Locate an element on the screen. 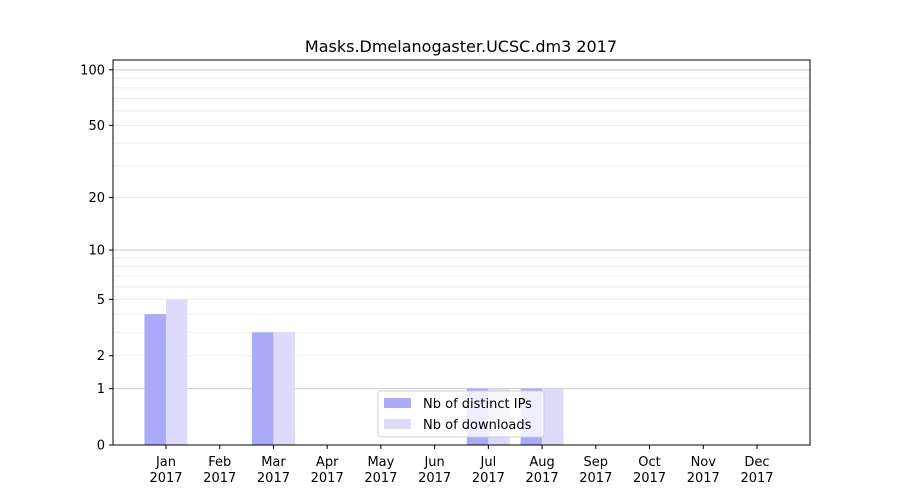 The width and height of the screenshot is (900, 504). x-tick-label: Sep is located at coordinates (596, 462).